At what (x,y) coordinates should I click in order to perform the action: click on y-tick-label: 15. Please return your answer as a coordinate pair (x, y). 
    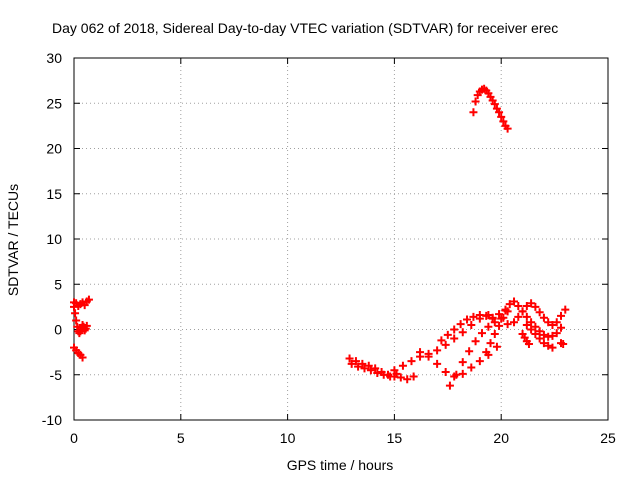
    Looking at the image, I should click on (54, 194).